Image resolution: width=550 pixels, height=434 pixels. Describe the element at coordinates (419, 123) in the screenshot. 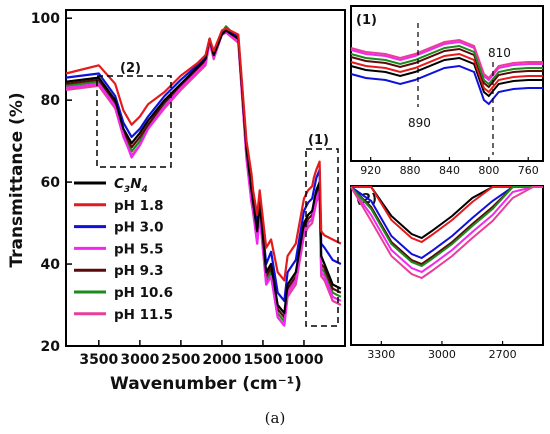

I see `inset1-annot-890: 890` at that location.